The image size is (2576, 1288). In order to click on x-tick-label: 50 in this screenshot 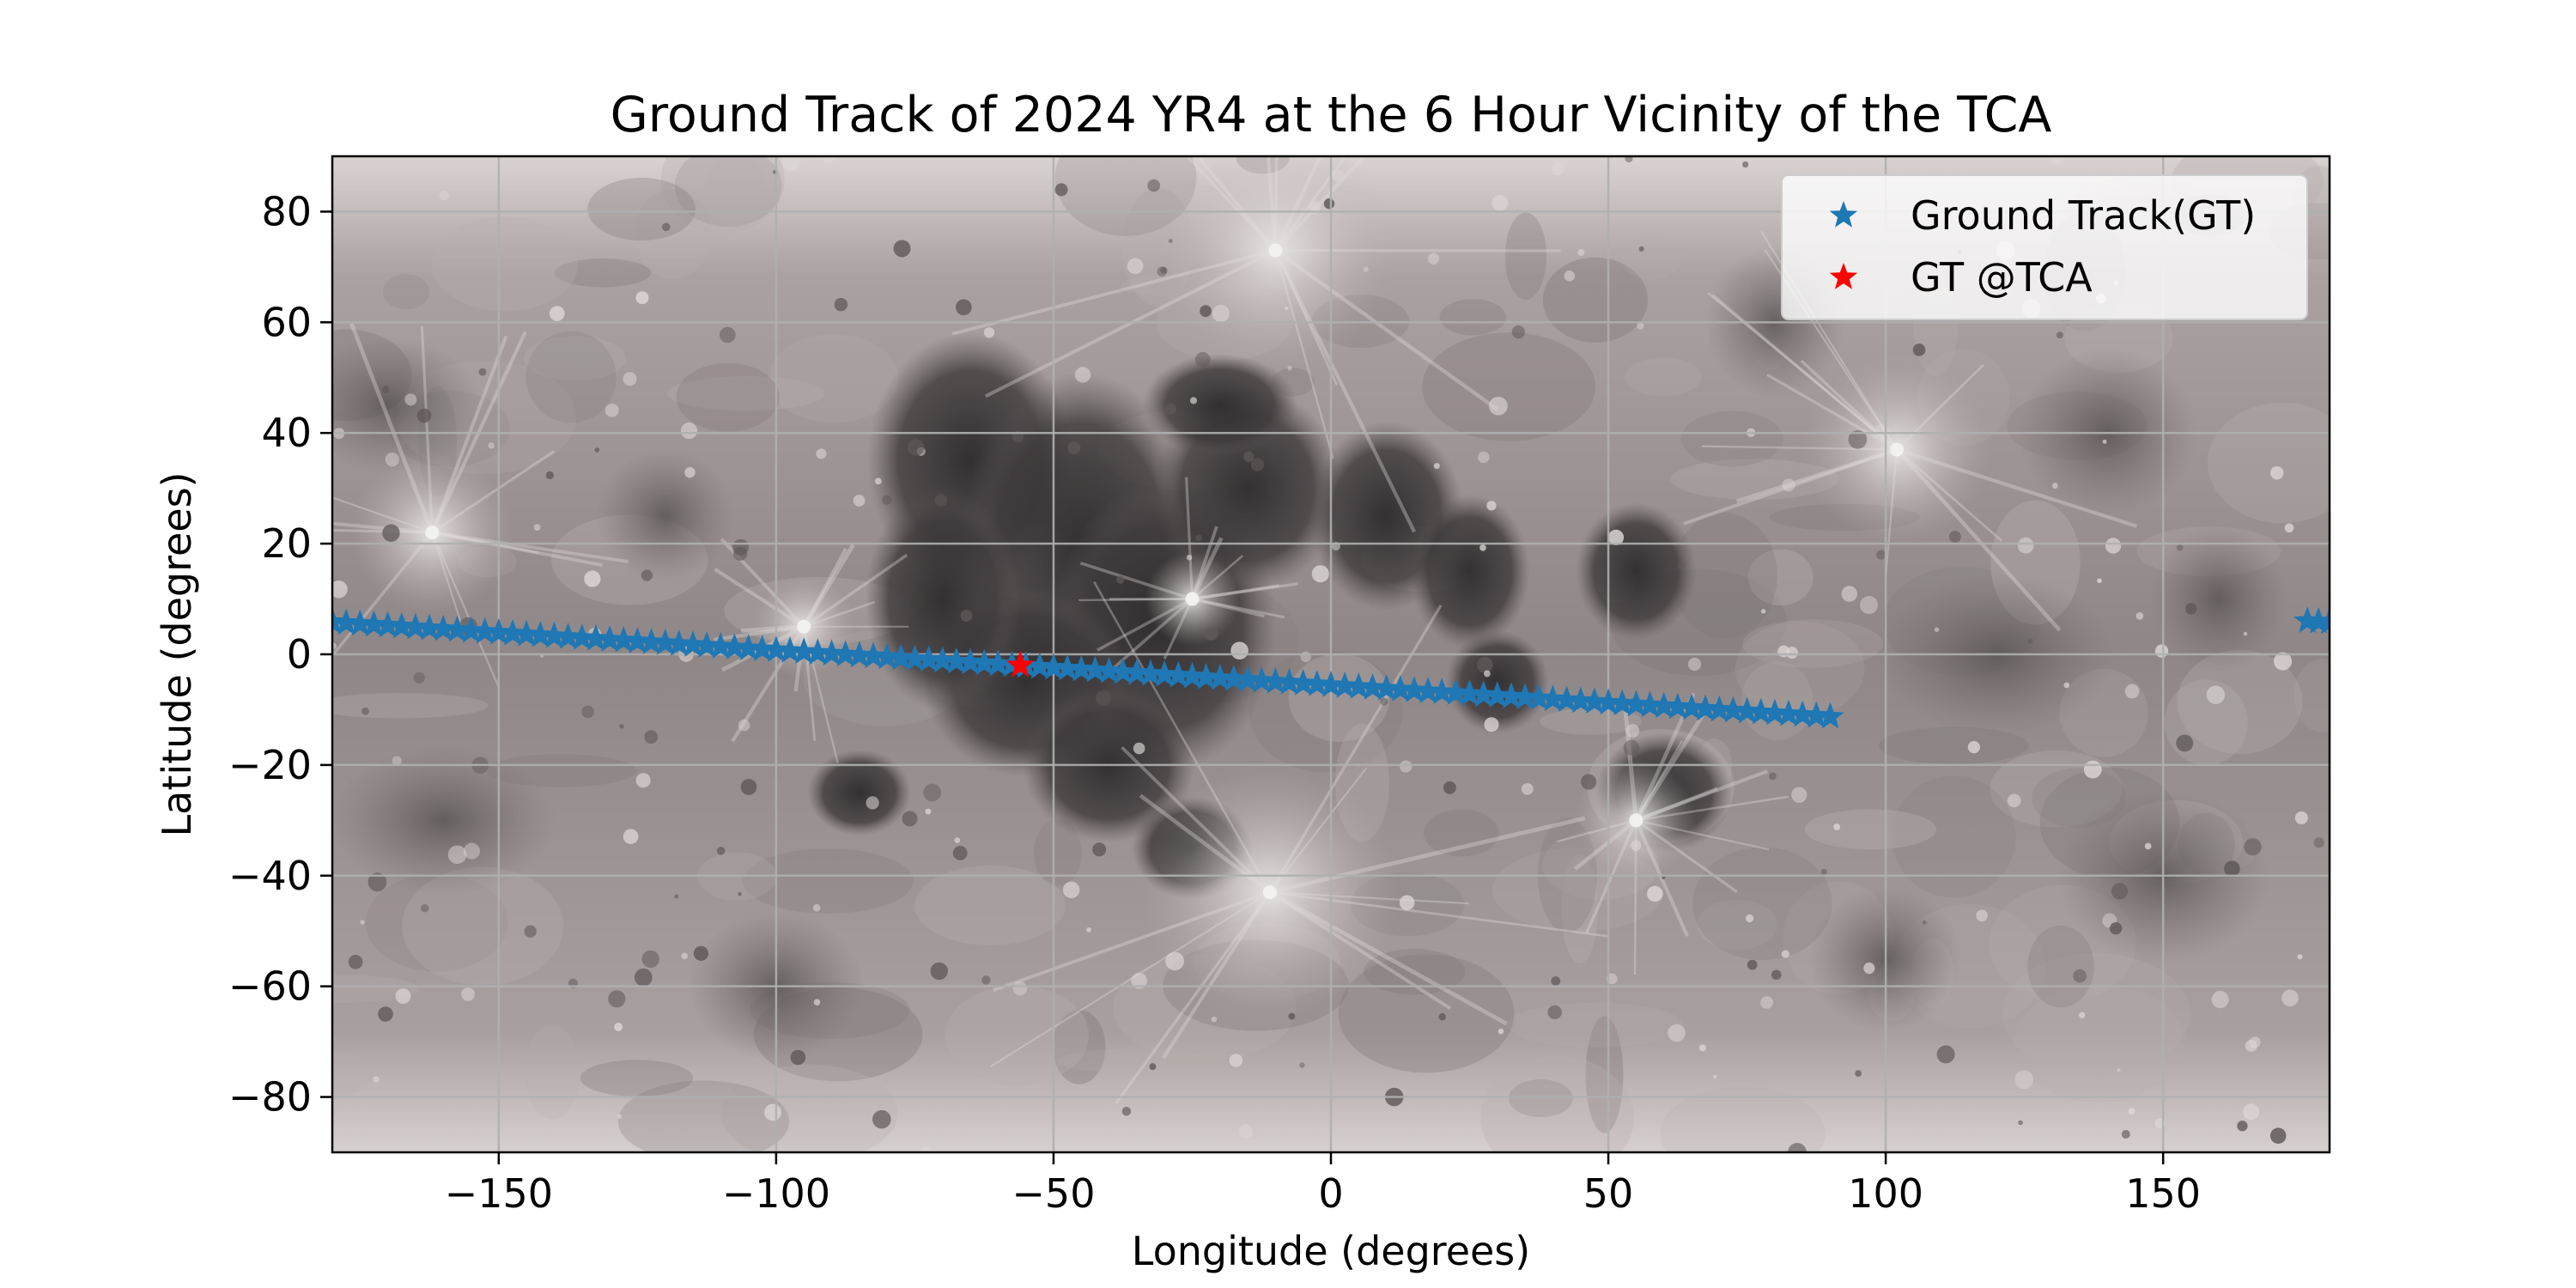, I will do `click(1609, 1193)`.